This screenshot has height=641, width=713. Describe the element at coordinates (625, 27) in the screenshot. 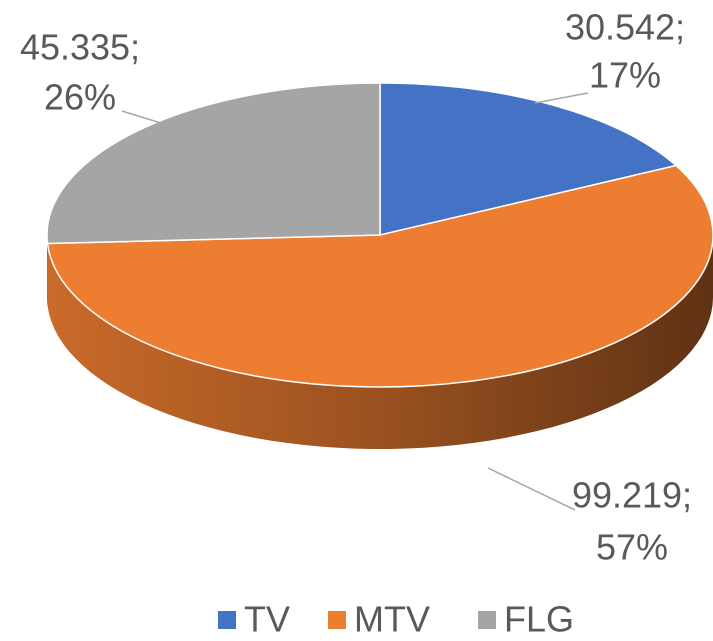

I see `data-label: 30.542;` at that location.